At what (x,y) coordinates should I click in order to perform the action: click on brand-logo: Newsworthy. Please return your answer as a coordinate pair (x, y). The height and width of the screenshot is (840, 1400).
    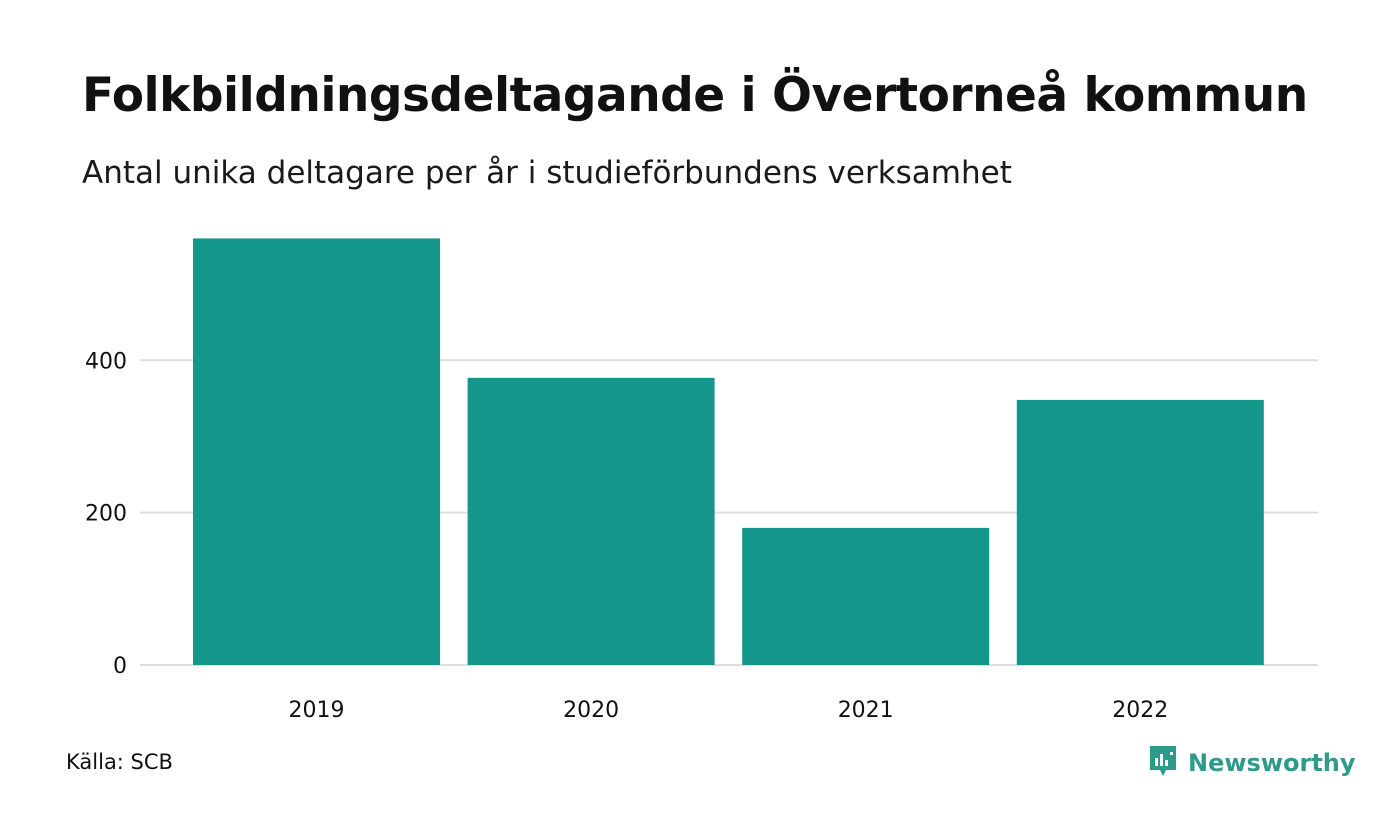
    Looking at the image, I should click on (1252, 763).